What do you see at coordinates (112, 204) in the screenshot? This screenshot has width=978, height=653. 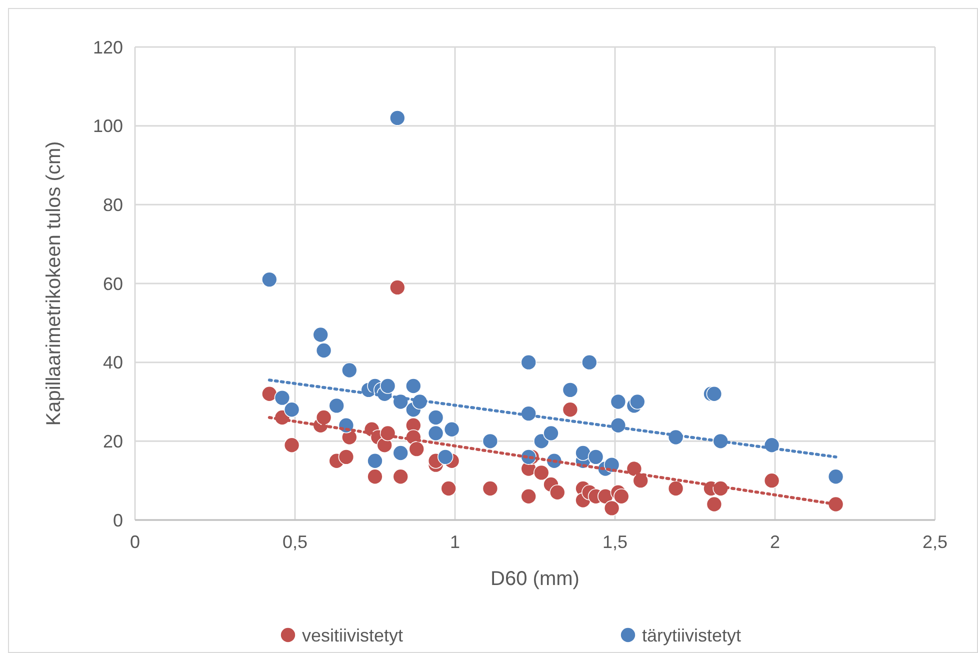 I see `y-tick-label: 80` at bounding box center [112, 204].